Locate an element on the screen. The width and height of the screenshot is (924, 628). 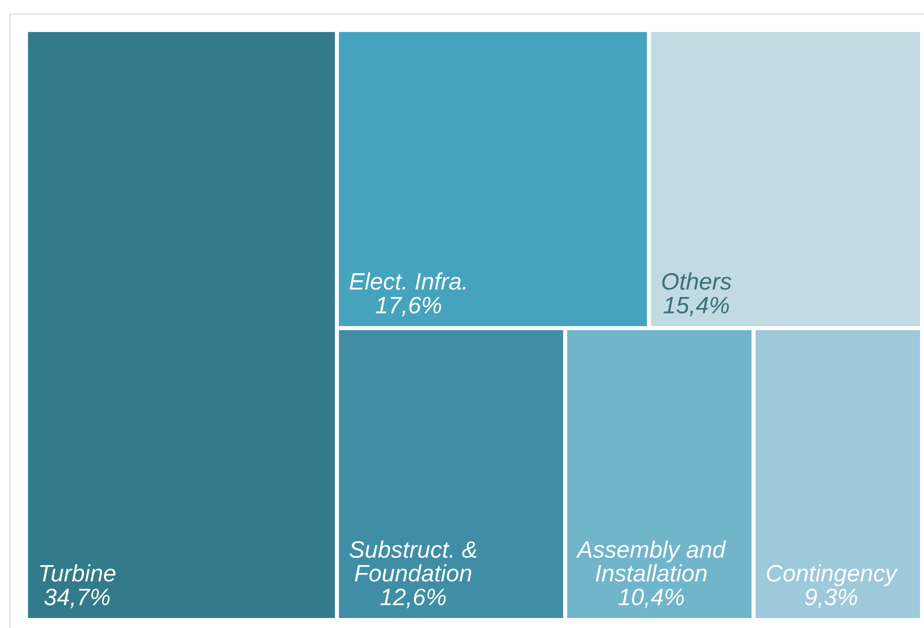
category-label: Assembly and Installation is located at coordinates (651, 561).